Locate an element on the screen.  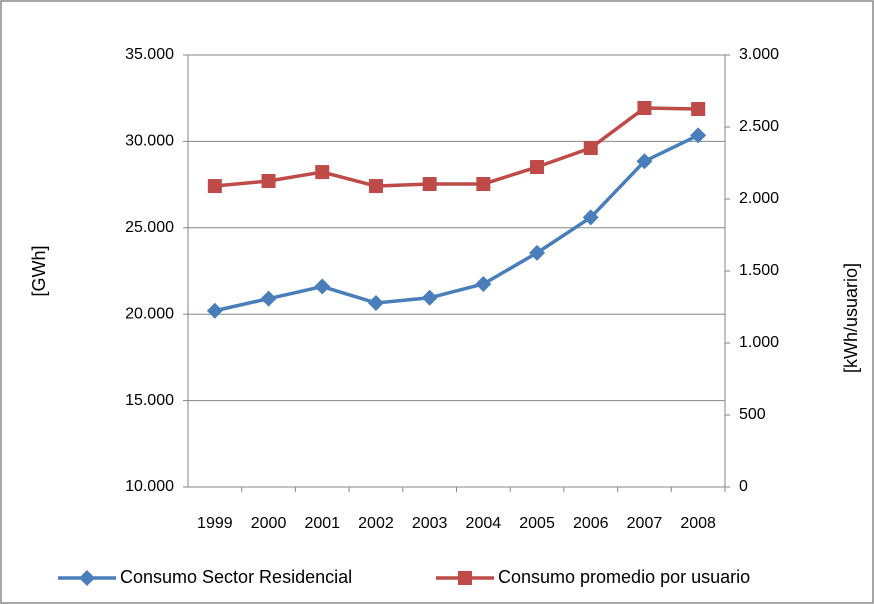
series-line is located at coordinates (456, 147).